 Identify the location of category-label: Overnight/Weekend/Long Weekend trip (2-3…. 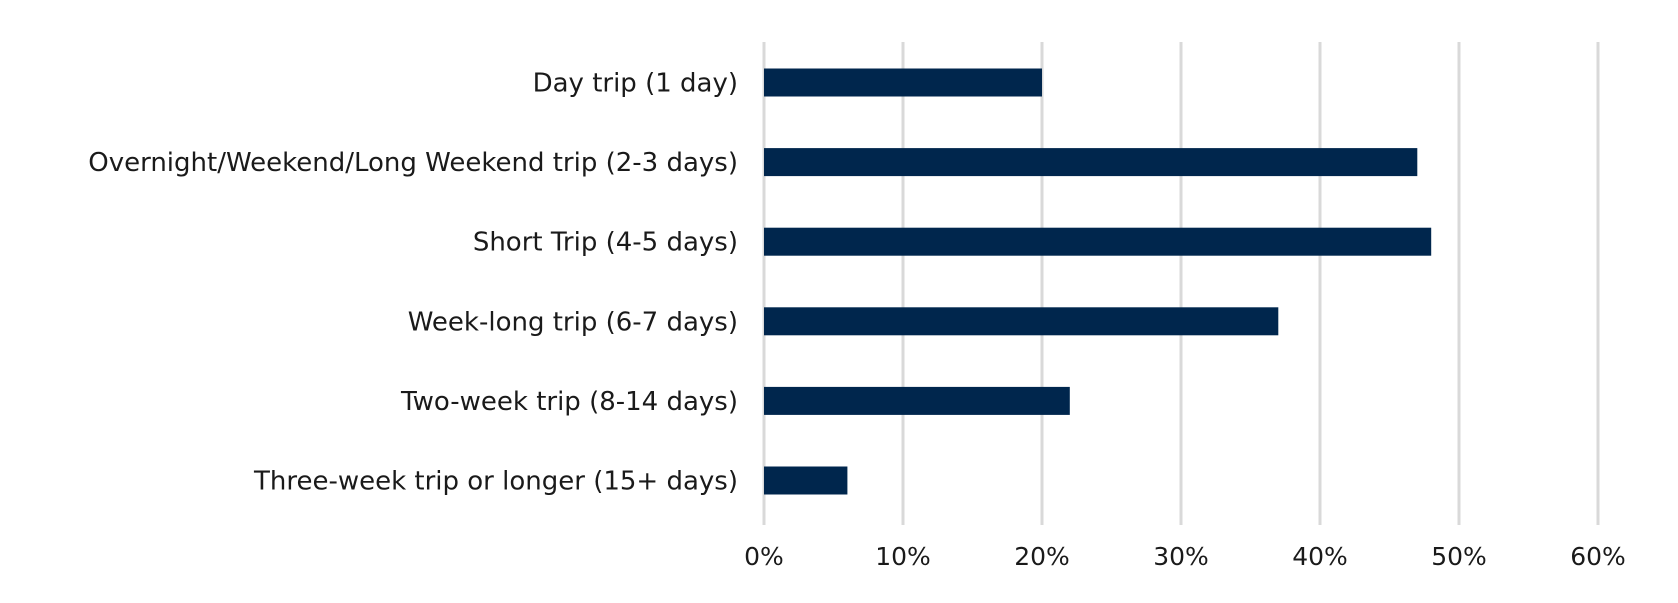
(413, 163).